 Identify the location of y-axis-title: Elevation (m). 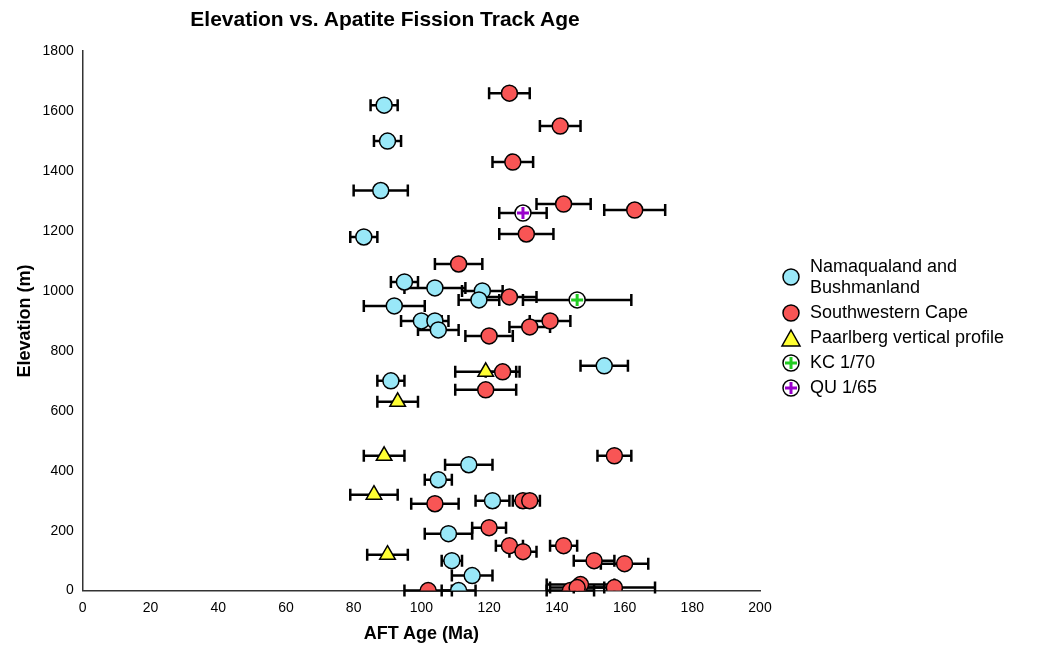
(23, 321).